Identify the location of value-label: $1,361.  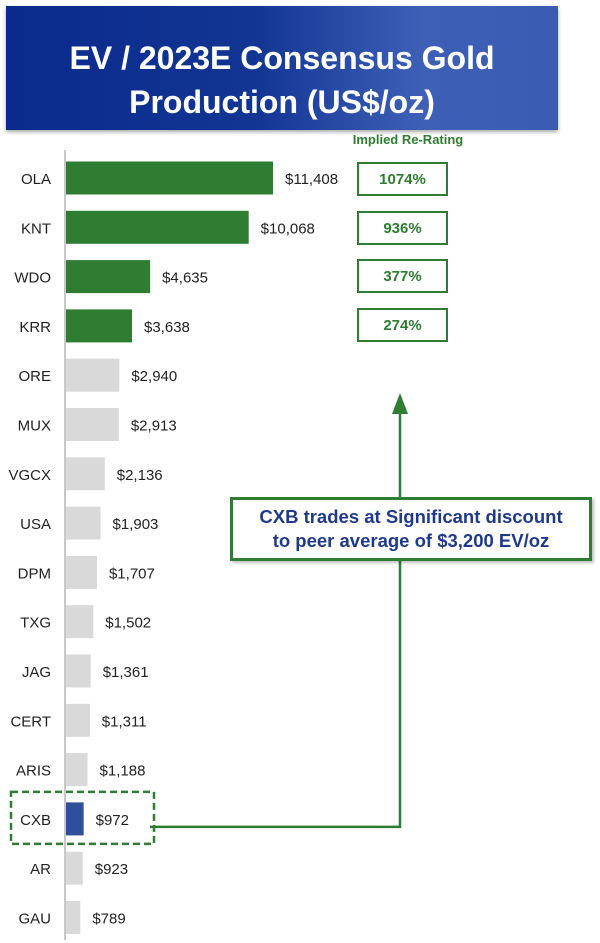
(126, 672).